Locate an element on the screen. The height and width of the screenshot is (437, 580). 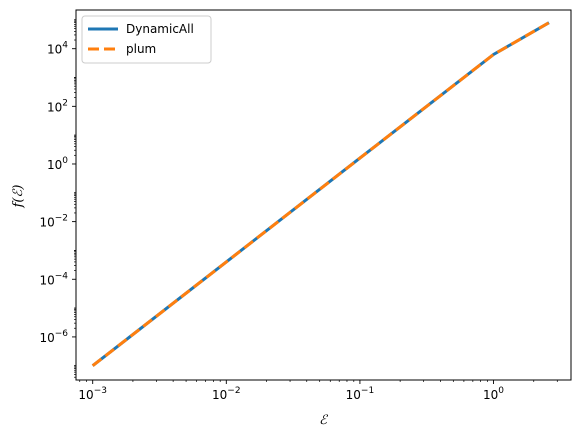
legend-label-plum: plum is located at coordinates (141, 49).